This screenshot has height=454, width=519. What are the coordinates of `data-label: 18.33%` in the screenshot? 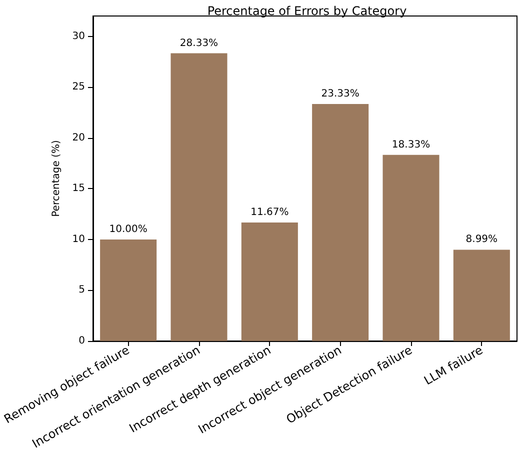 It's located at (411, 144).